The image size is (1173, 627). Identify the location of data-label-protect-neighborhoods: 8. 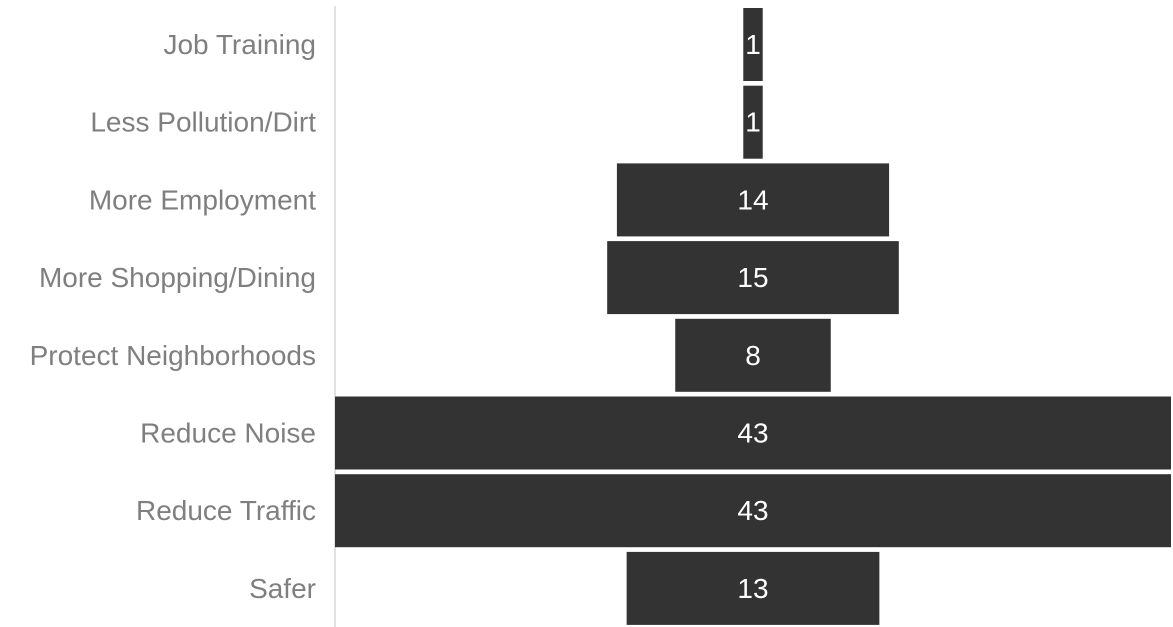
(753, 355).